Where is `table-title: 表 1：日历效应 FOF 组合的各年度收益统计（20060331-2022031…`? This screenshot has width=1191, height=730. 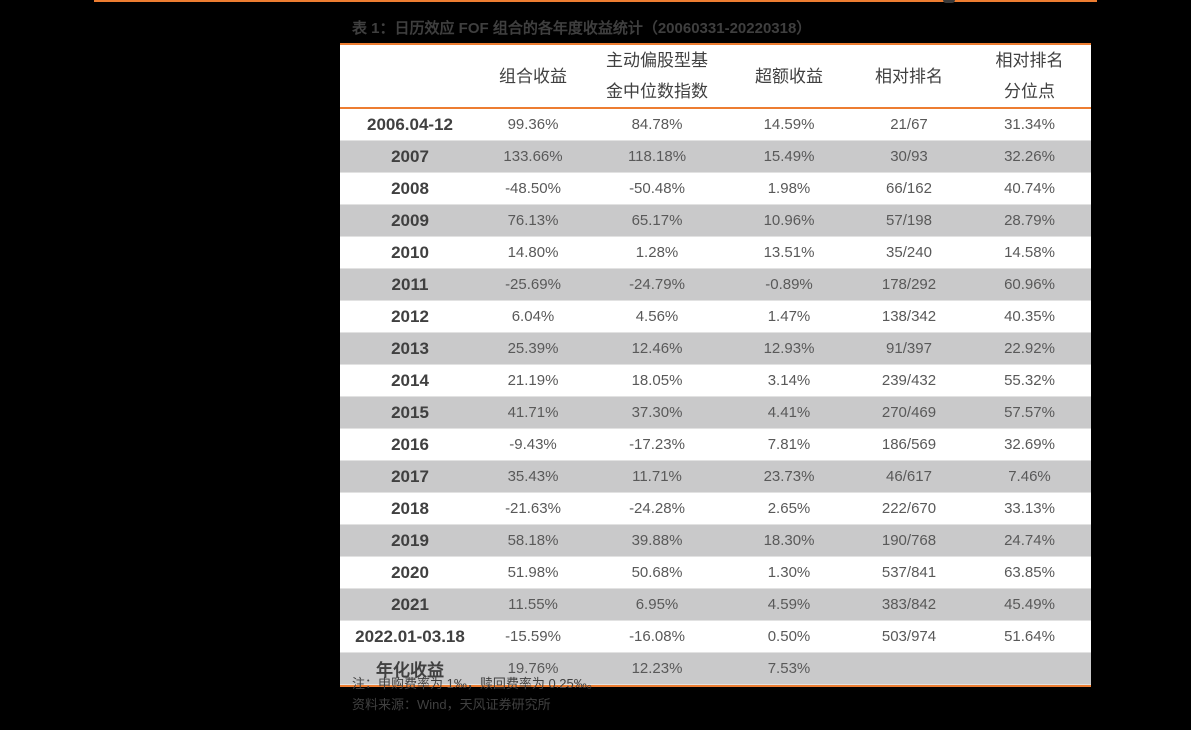 table-title: 表 1：日历效应 FOF 组合的各年度收益统计（20060331-2022031… is located at coordinates (582, 28).